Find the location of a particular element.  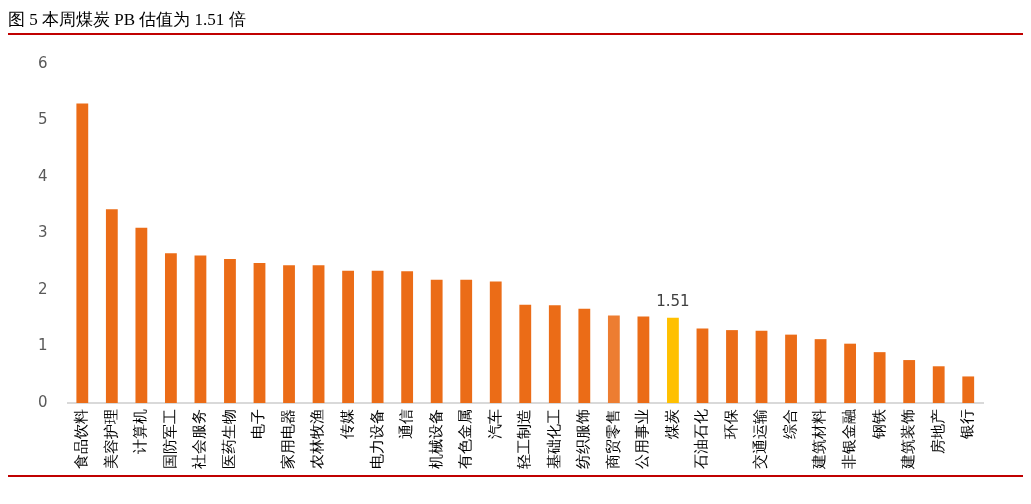

x-tick-label: 计算机 is located at coordinates (140, 431).